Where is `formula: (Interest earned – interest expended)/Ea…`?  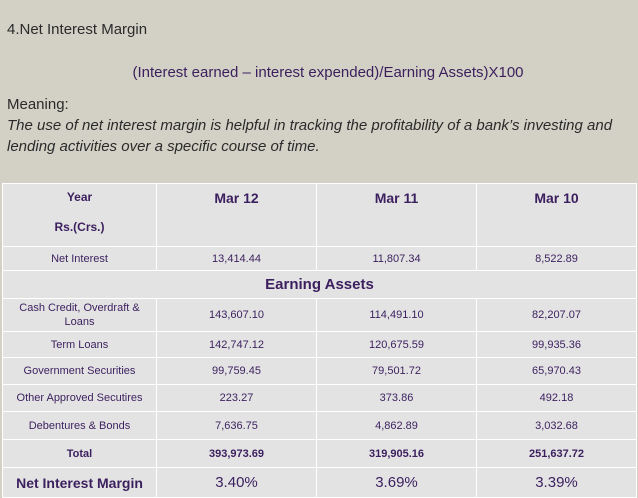
formula: (Interest earned – interest expended)/Ea… is located at coordinates (319, 72).